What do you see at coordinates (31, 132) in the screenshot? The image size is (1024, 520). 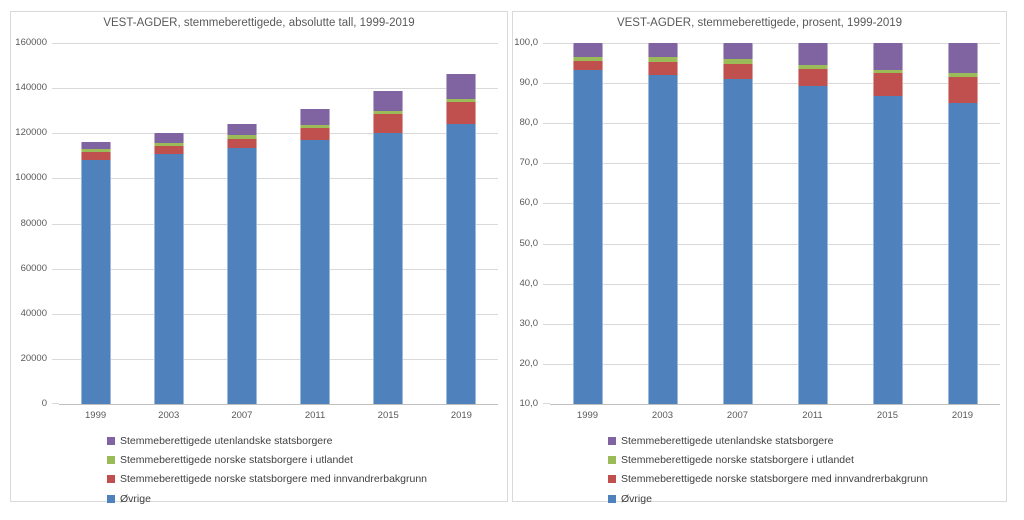 I see `y-axis-tick-label: 120000` at bounding box center [31, 132].